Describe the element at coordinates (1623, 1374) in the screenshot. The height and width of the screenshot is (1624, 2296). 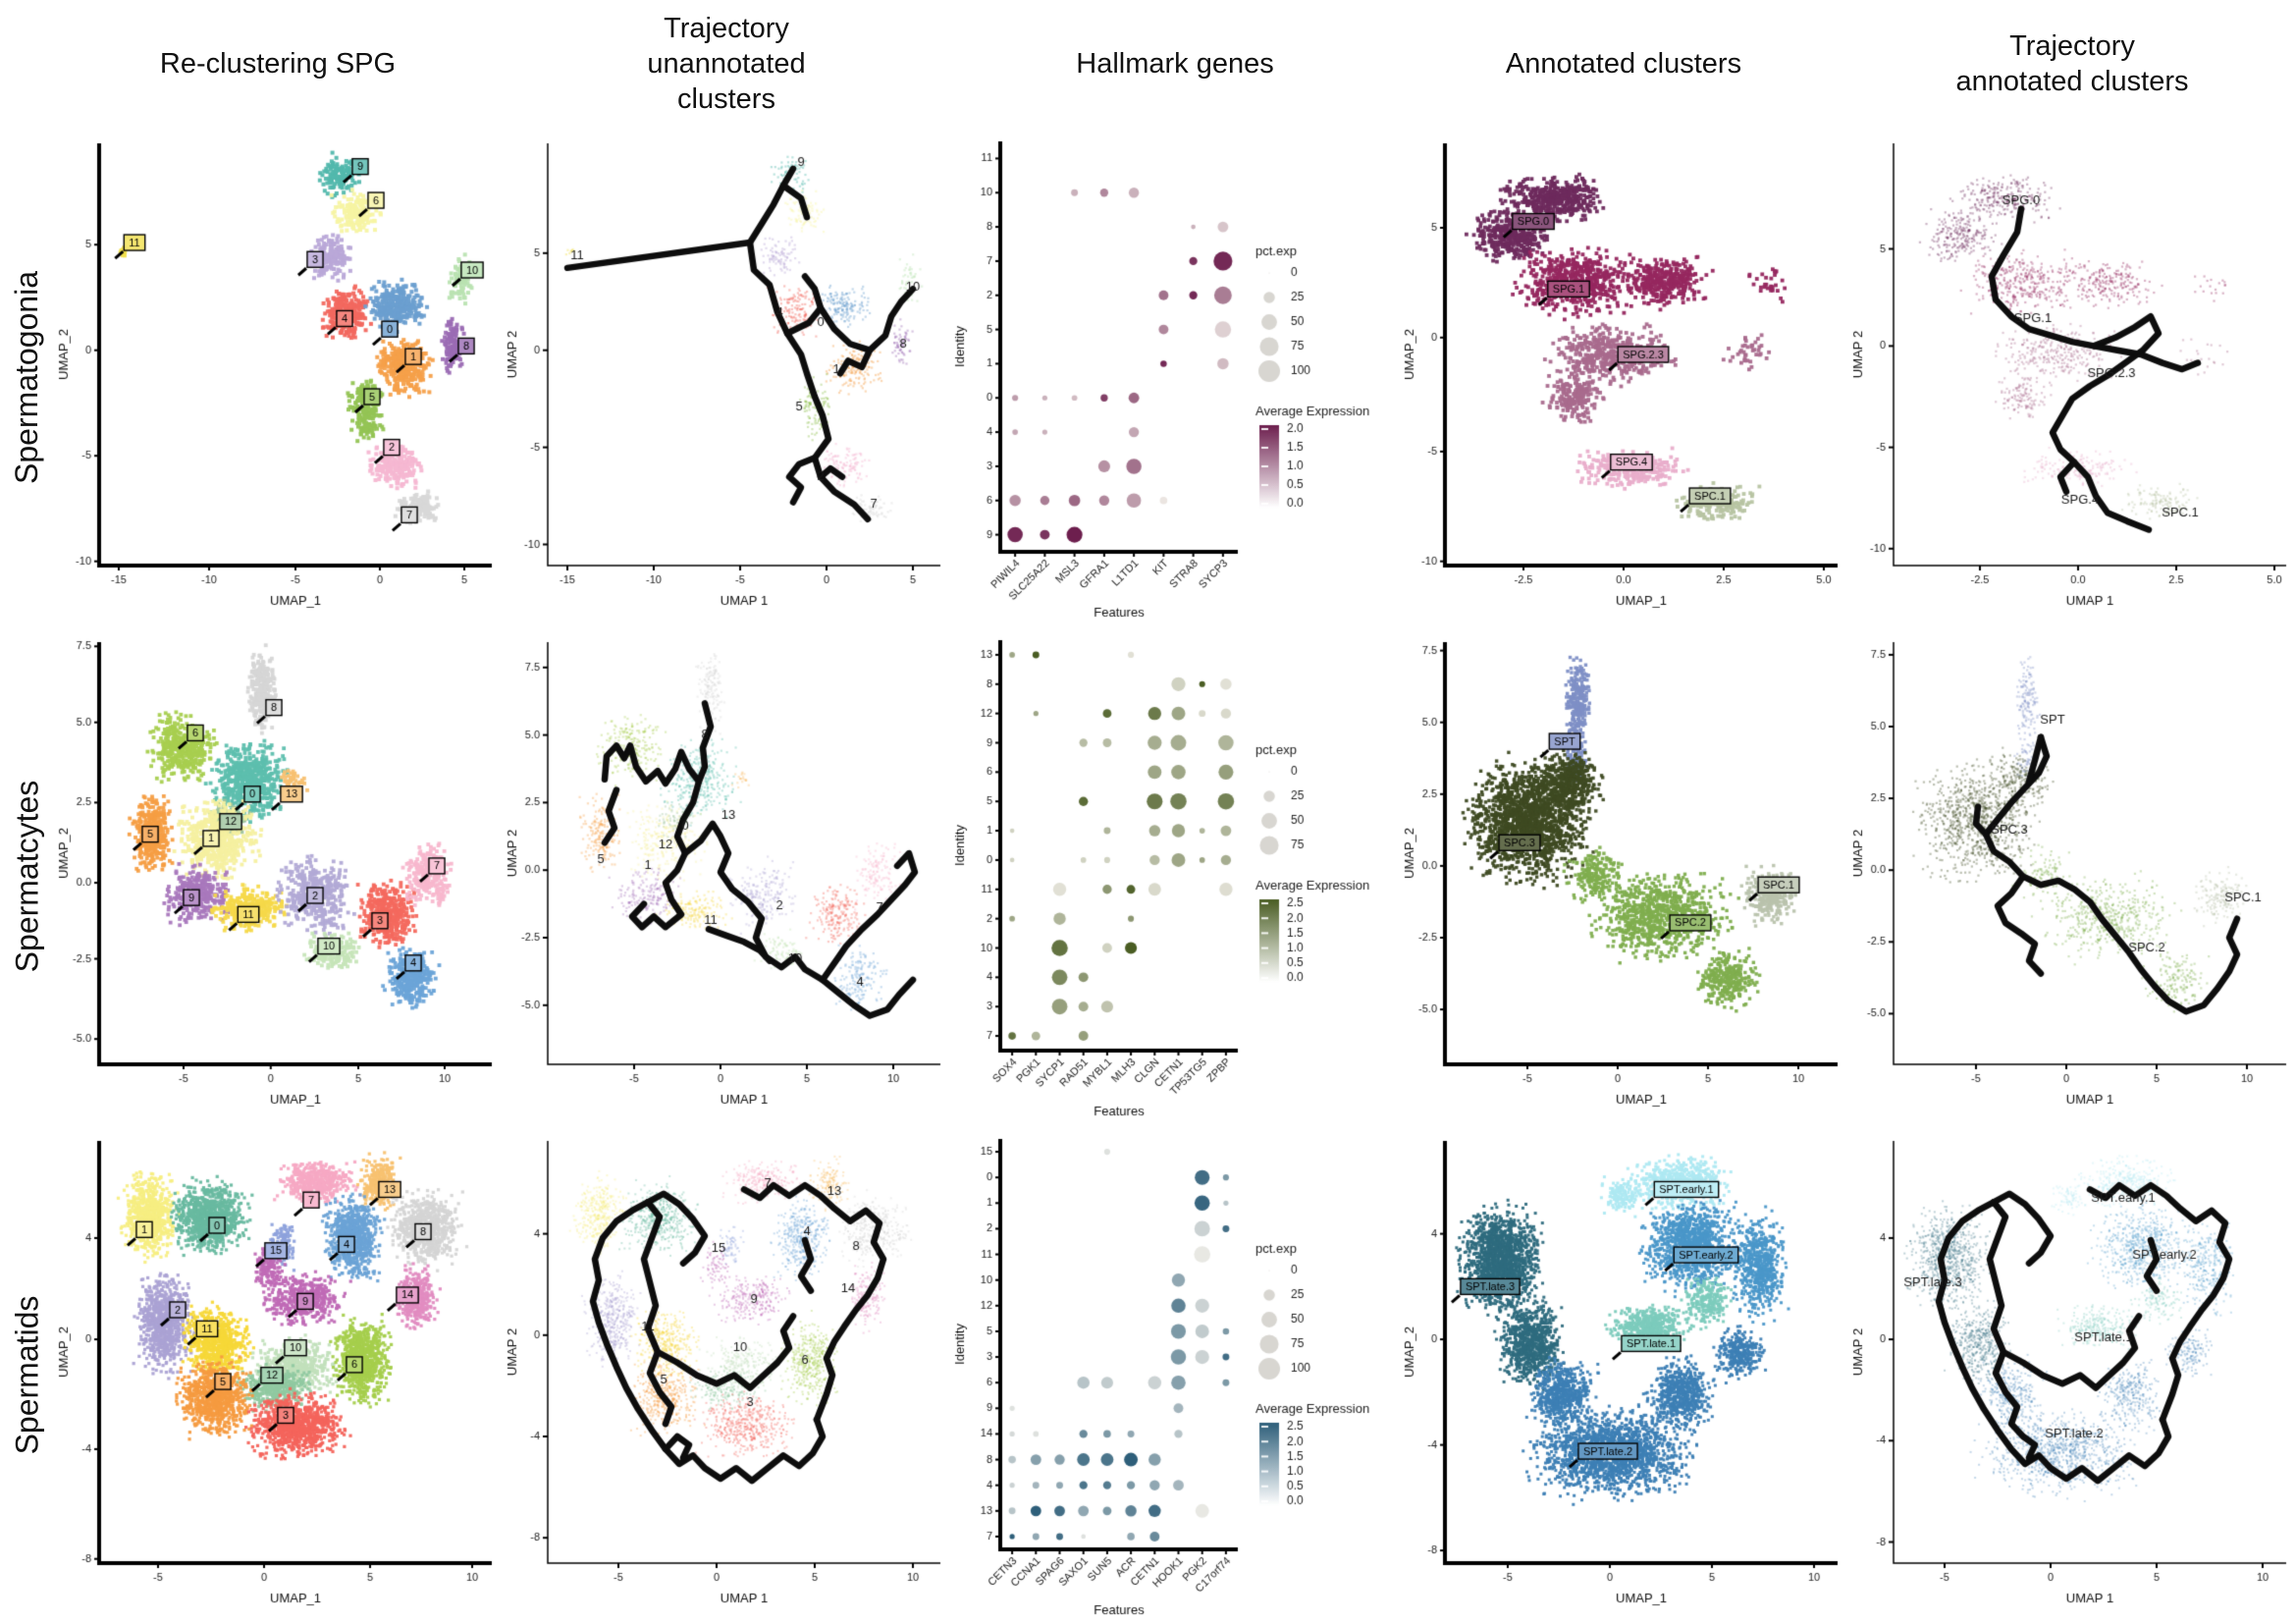
I see `umap-panel-spermatids-annotated-clusters` at that location.